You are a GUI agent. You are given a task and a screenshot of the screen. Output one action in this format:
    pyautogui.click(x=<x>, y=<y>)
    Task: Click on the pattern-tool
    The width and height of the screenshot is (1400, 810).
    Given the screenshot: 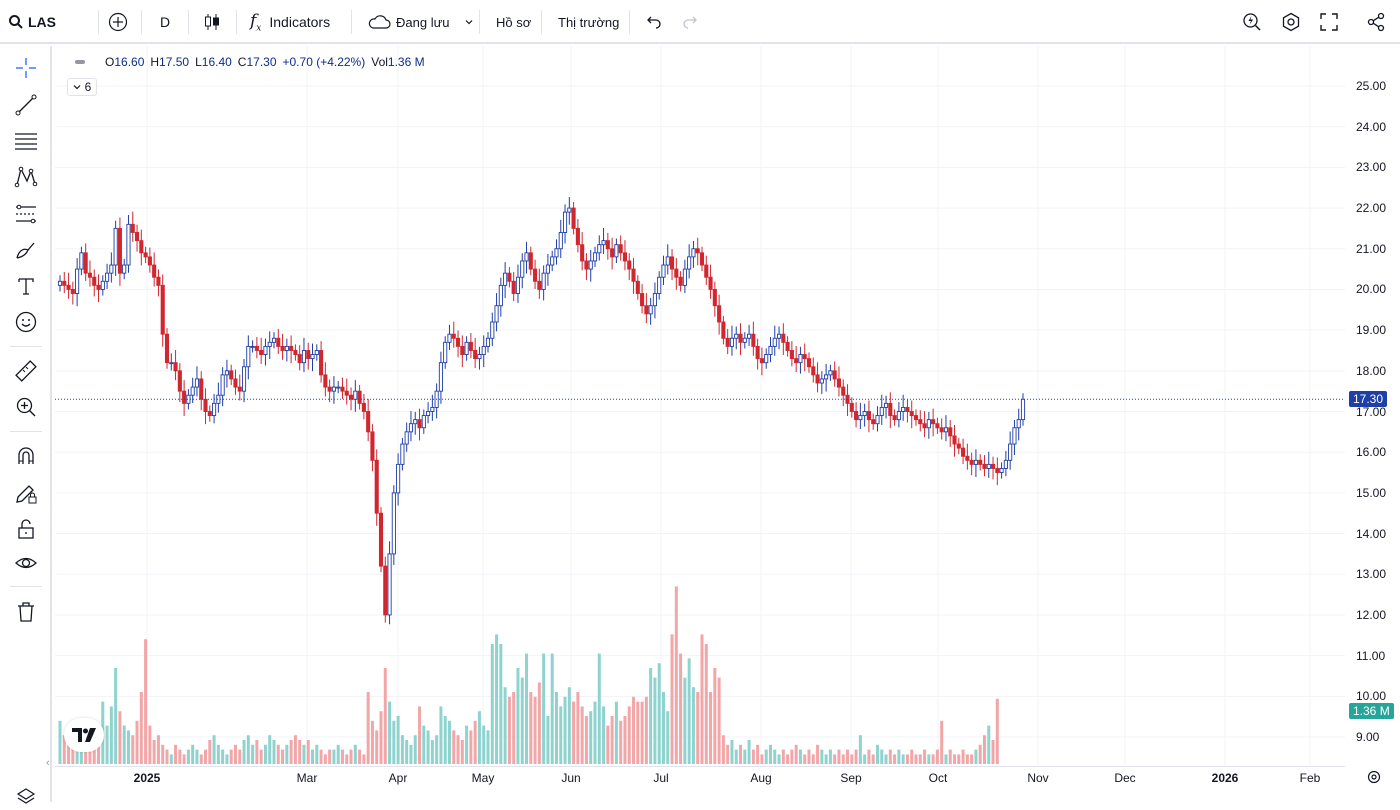 What is the action you would take?
    pyautogui.click(x=26, y=177)
    